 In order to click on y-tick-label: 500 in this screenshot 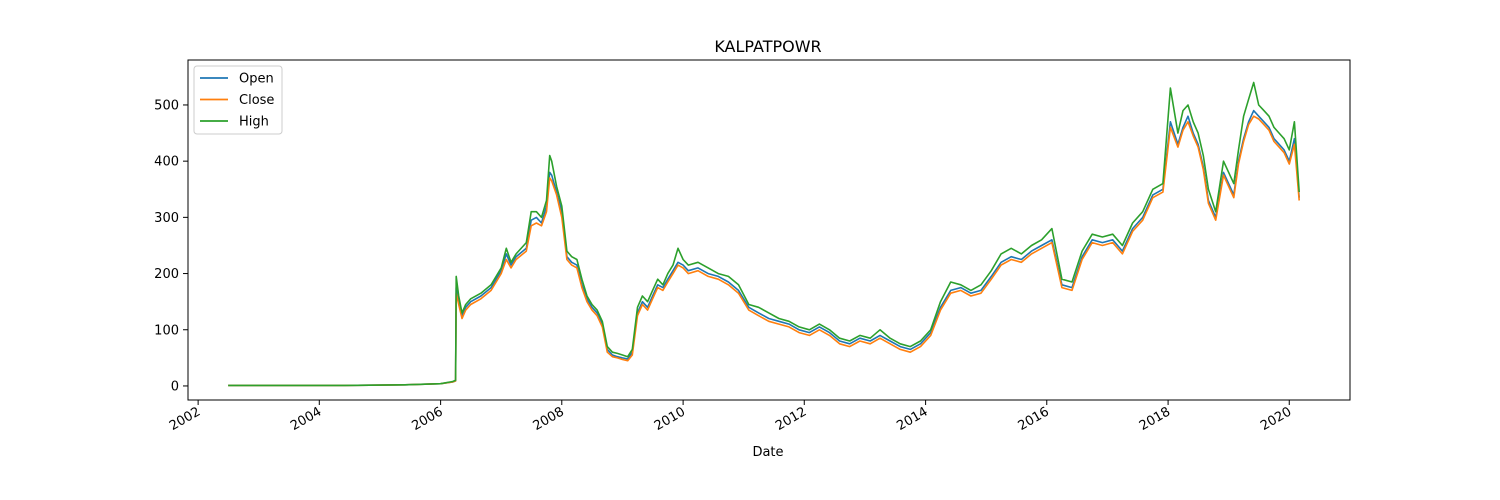, I will do `click(166, 105)`.